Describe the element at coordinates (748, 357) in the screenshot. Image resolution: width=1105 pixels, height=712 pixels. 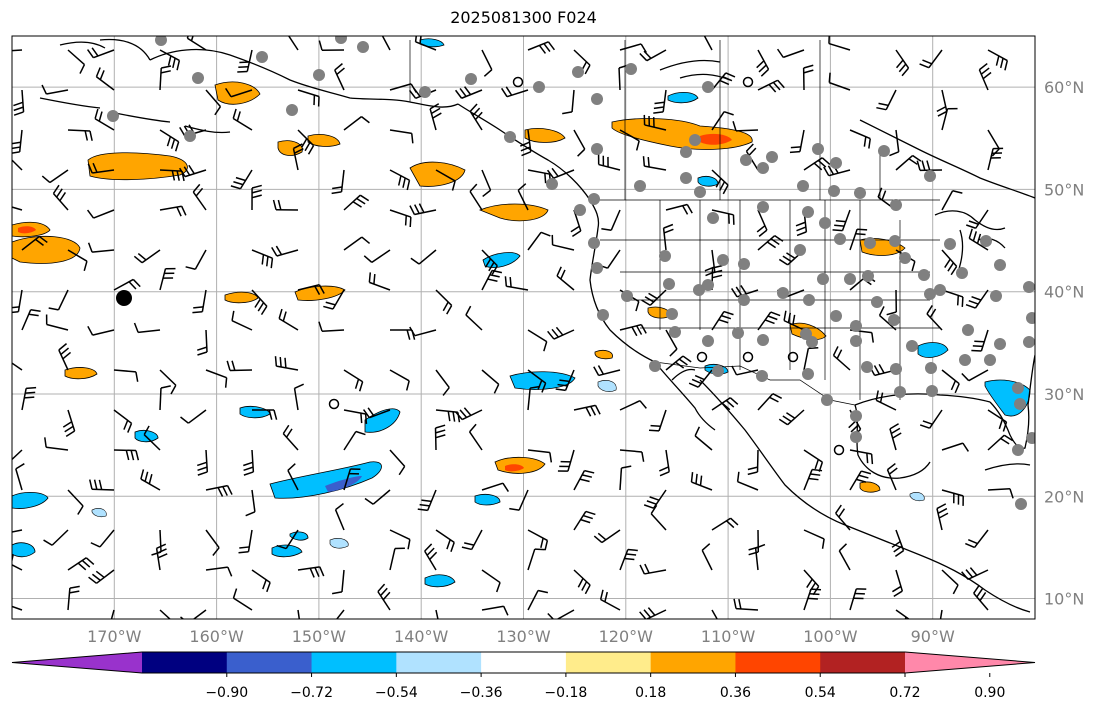
I see `open-station-marker` at that location.